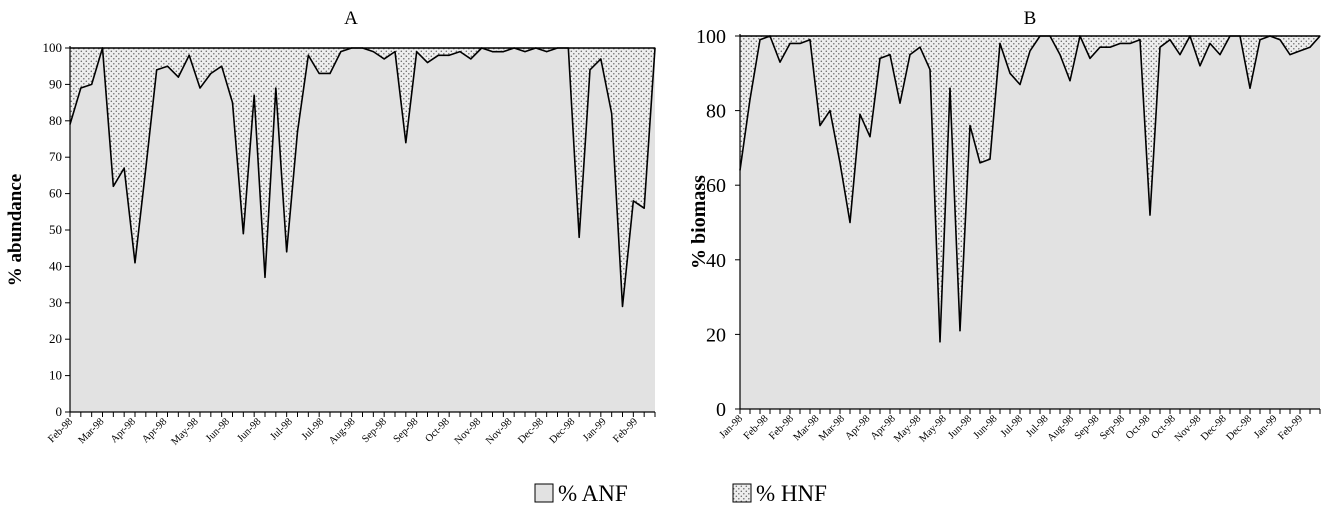 The height and width of the screenshot is (510, 1327). Describe the element at coordinates (756, 427) in the screenshot. I see `panel-b-x-tick-label: Feb-98` at that location.